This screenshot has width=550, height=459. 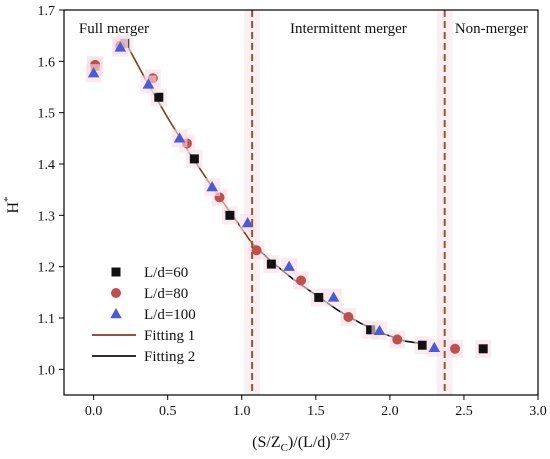 I want to click on y-tick-label: 1.6, so click(x=47, y=62).